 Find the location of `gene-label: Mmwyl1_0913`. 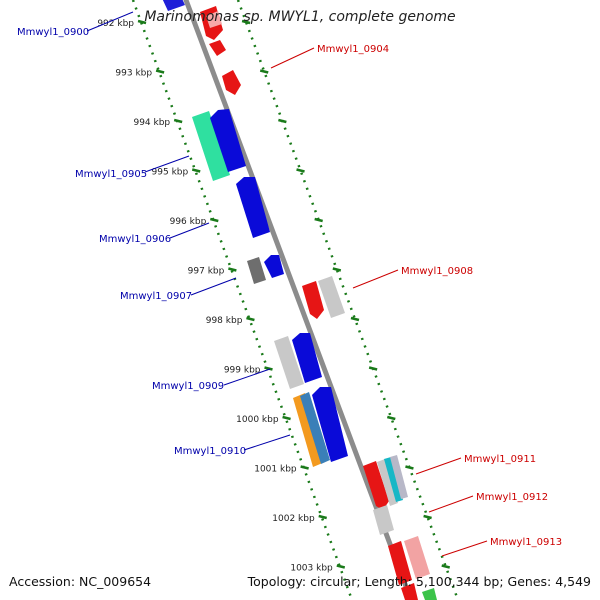

gene-label: Mmwyl1_0913 is located at coordinates (526, 542).